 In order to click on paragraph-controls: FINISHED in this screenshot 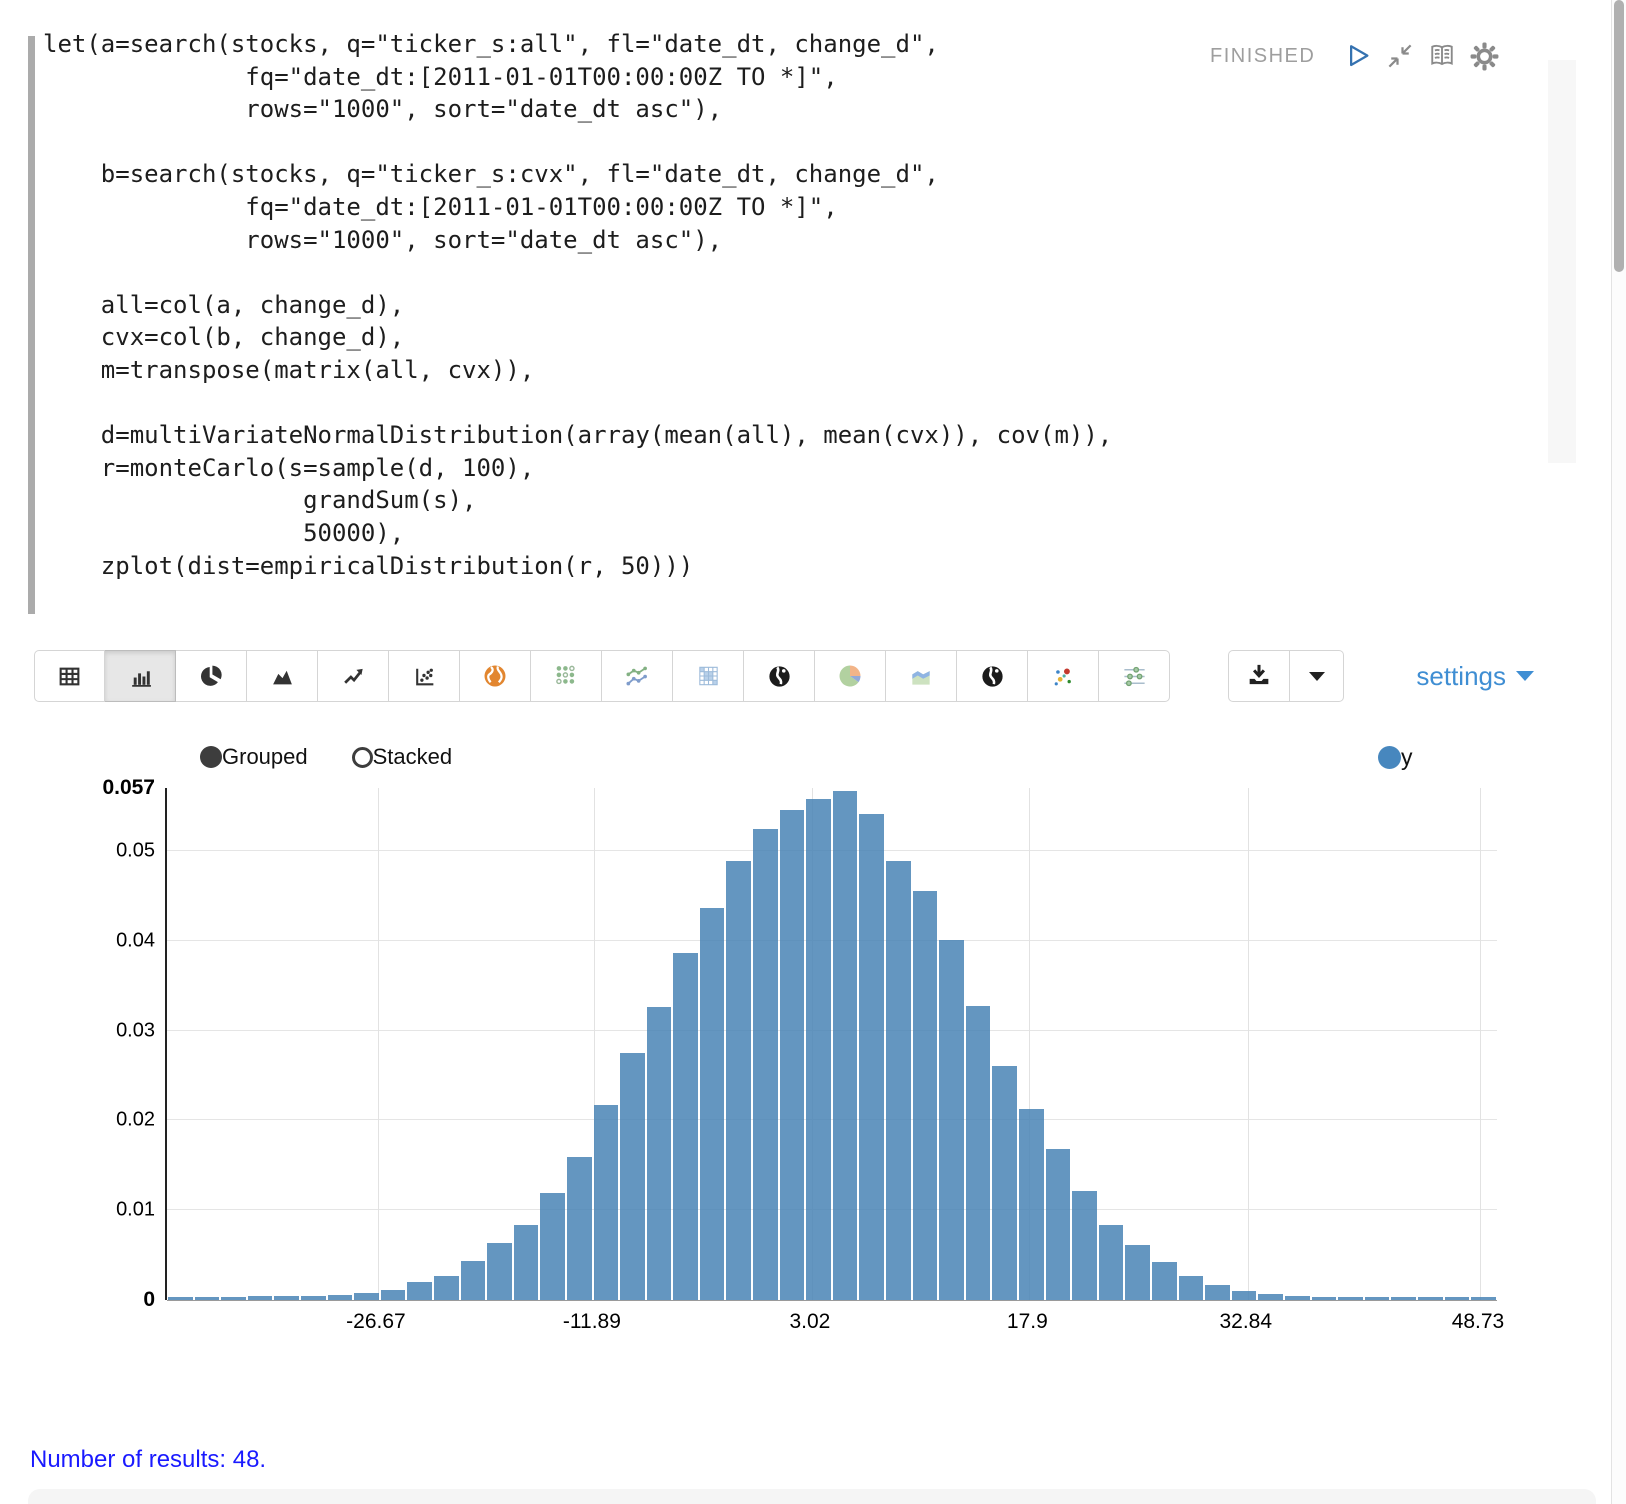, I will do `click(1366, 56)`.